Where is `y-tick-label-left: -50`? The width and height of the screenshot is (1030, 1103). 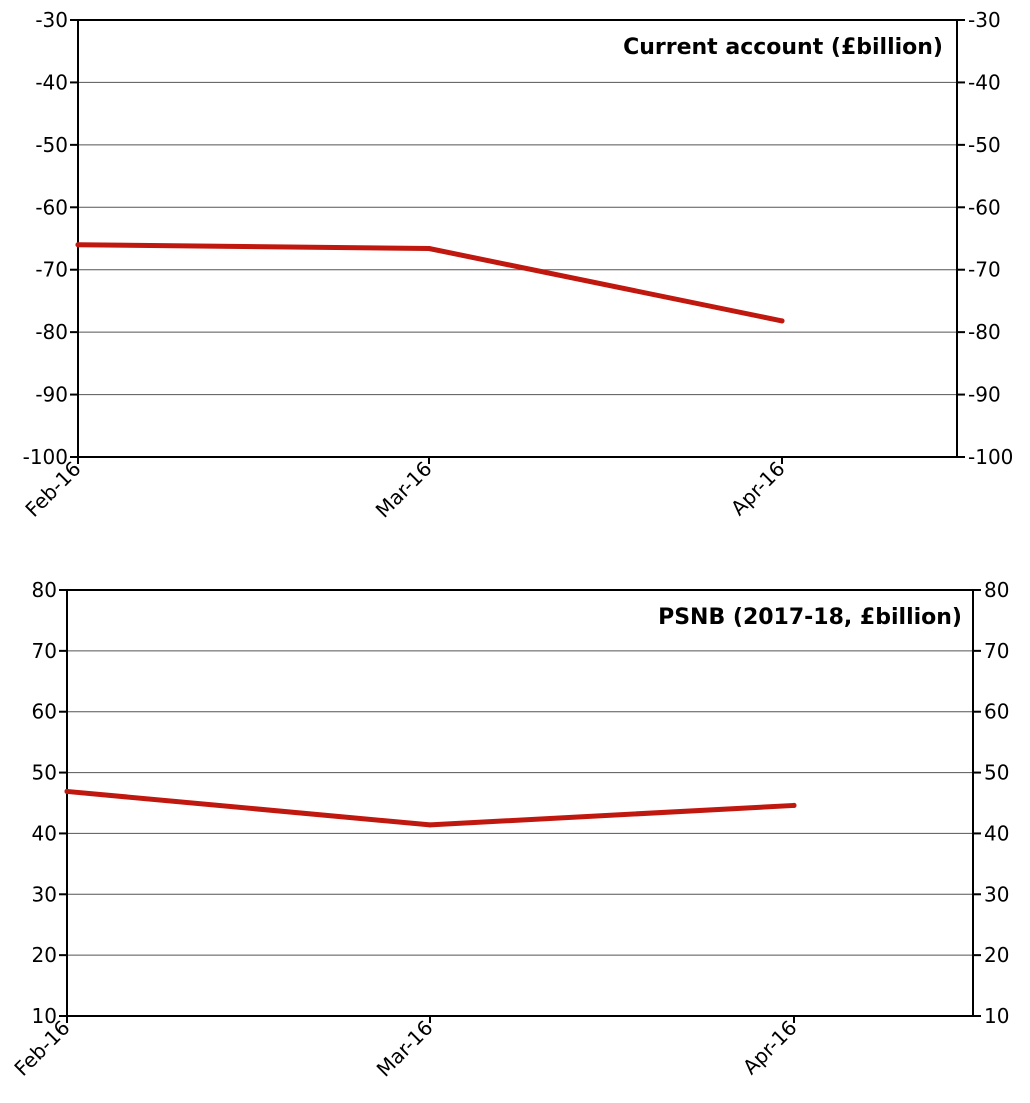
y-tick-label-left: -50 is located at coordinates (51, 145).